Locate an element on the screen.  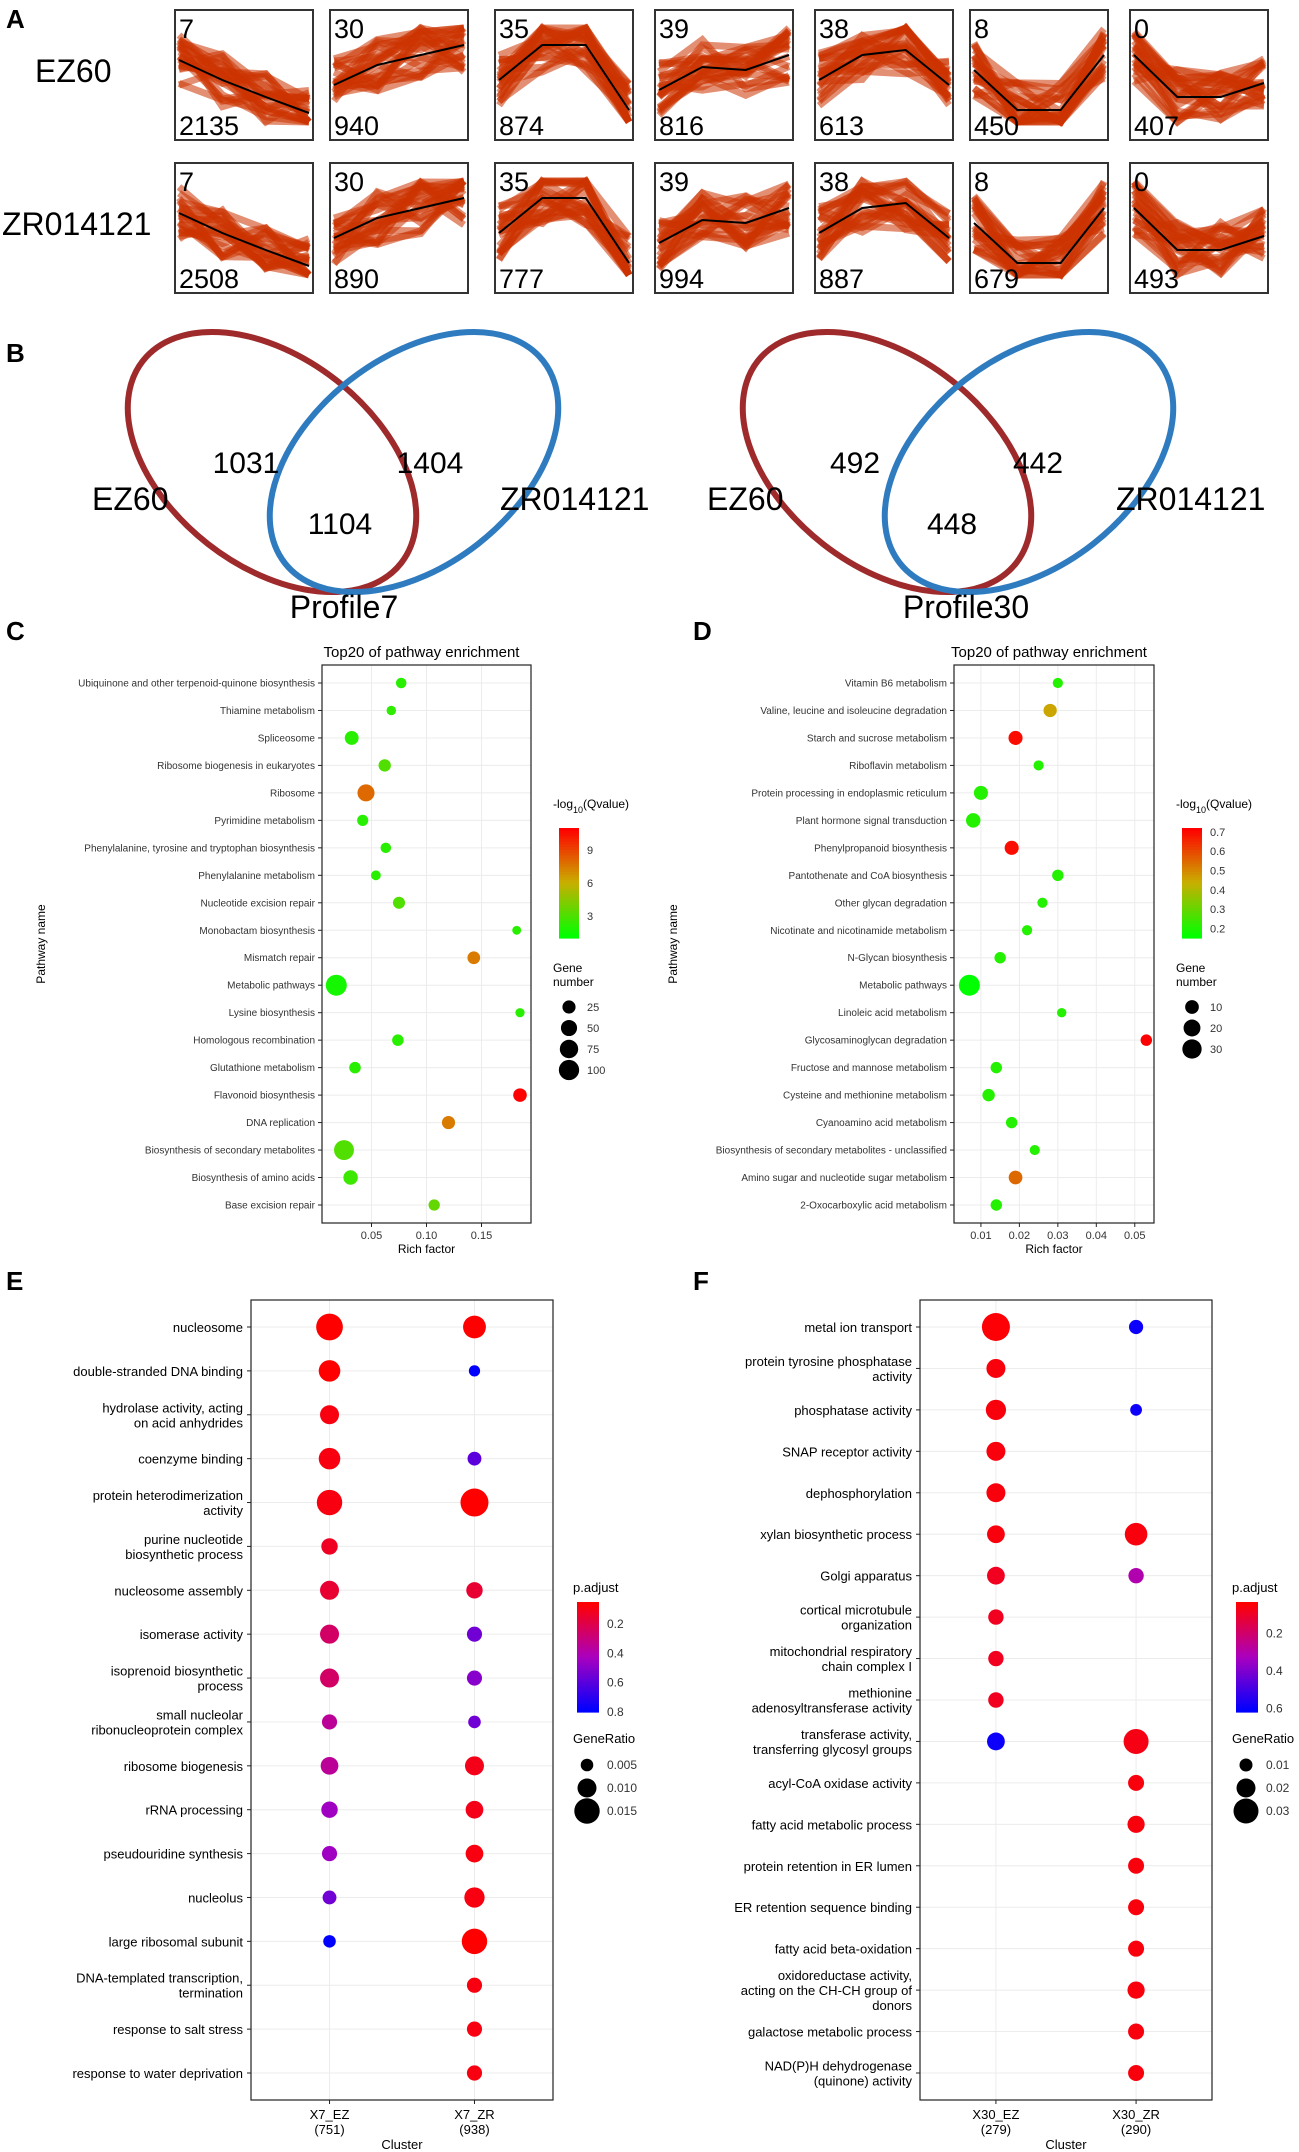
go-term-label: ribonucleoprotein complex is located at coordinates (167, 1729).